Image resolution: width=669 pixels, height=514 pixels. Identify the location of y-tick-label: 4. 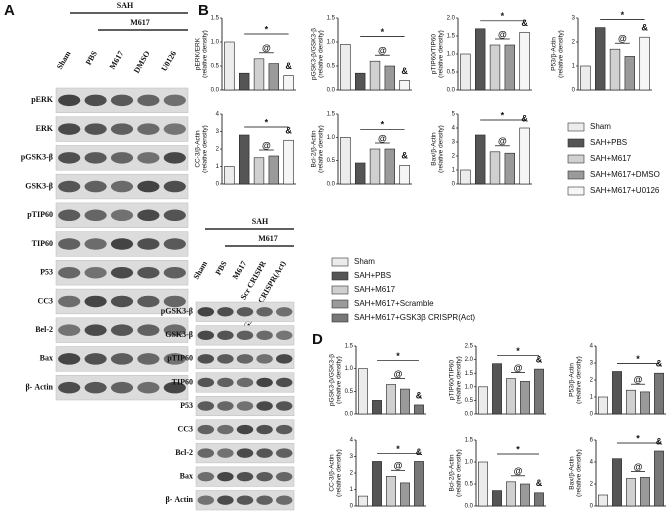
(592, 463).